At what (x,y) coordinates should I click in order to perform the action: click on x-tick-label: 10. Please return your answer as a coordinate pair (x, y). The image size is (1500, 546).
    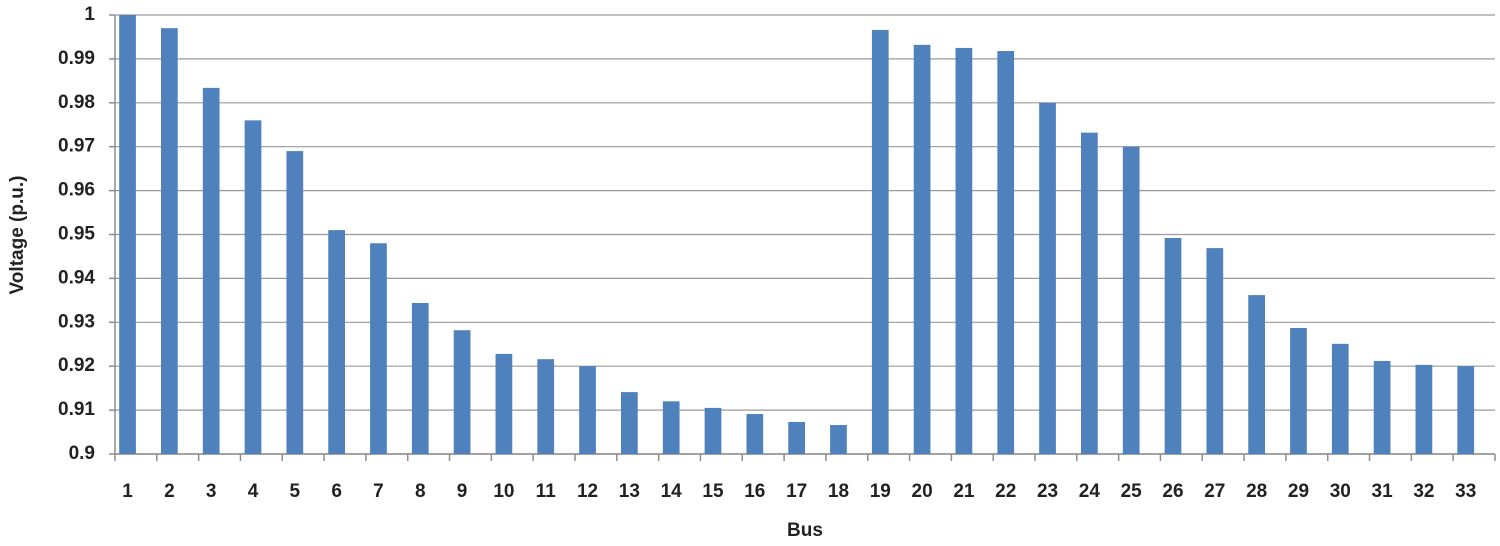
    Looking at the image, I should click on (503, 491).